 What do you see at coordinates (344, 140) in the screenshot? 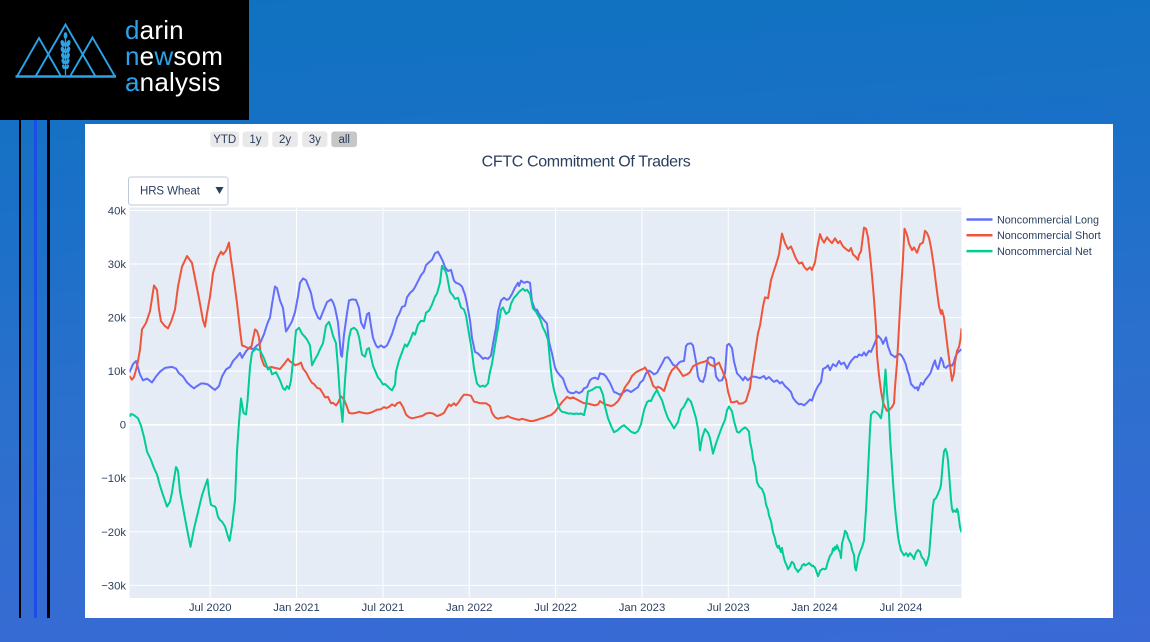
I see `svg-text: all` at bounding box center [344, 140].